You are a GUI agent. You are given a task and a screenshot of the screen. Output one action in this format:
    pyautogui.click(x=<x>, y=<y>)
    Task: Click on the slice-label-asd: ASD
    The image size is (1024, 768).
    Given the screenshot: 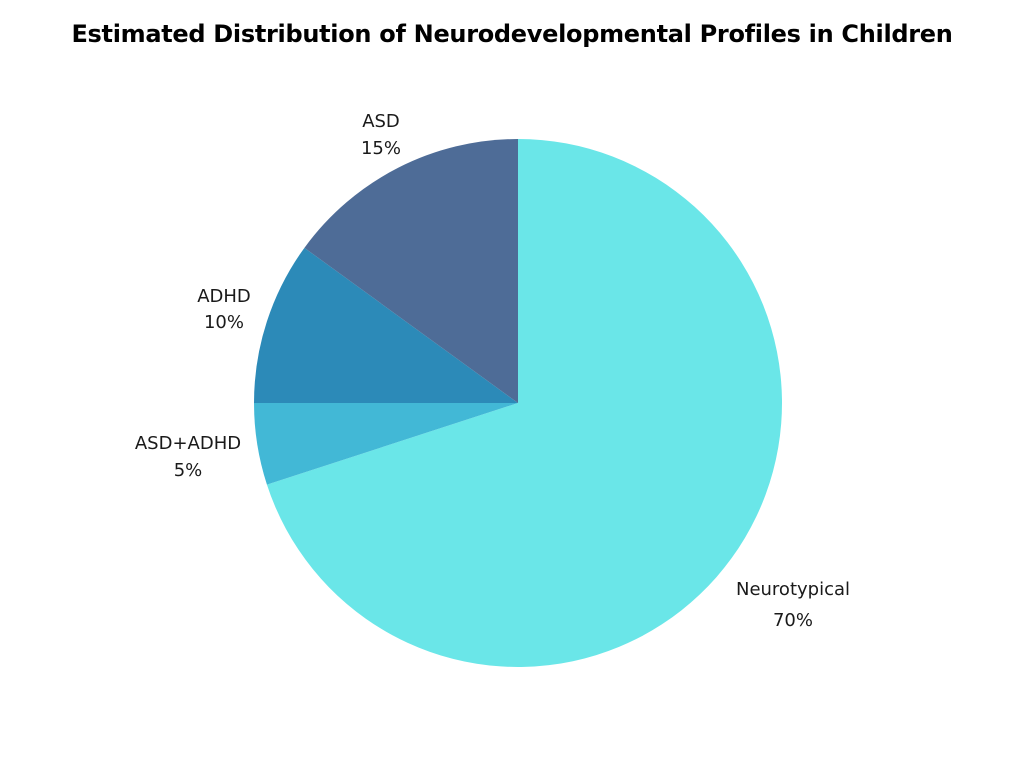 What is the action you would take?
    pyautogui.click(x=381, y=121)
    